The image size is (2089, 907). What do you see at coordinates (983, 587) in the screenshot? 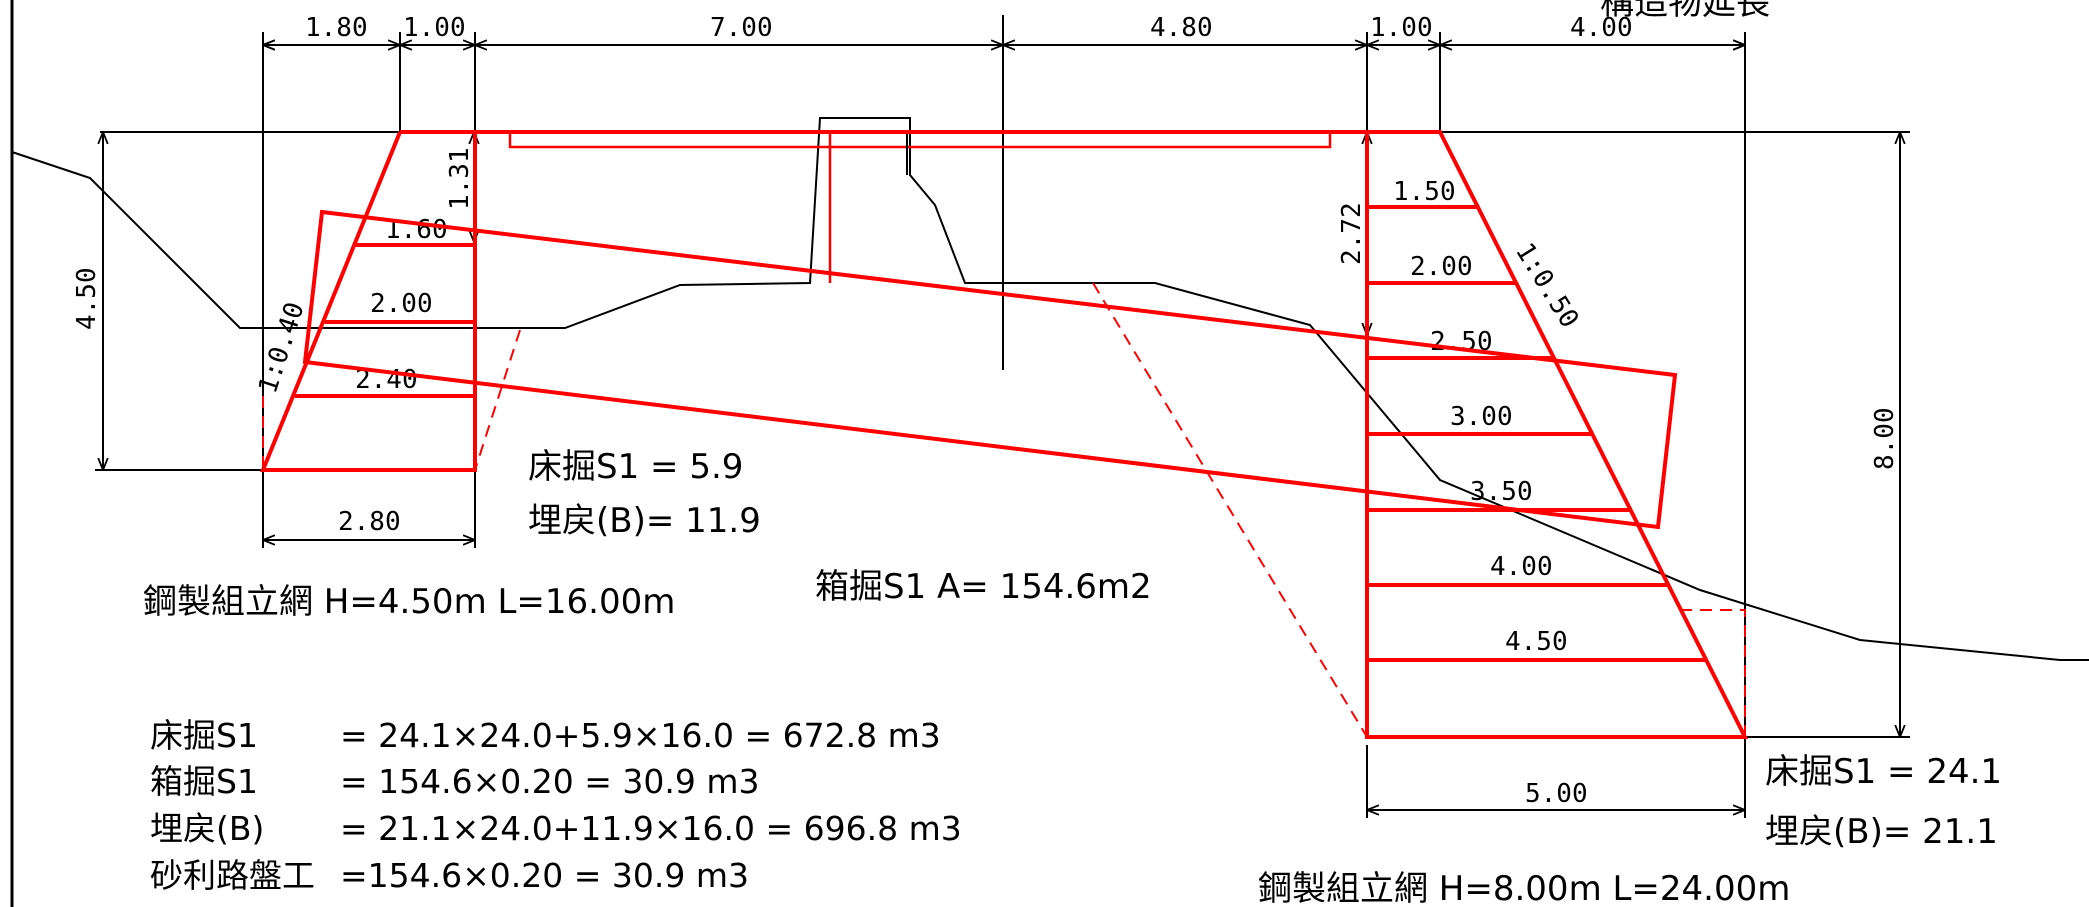
I see `box-excavation-area: 箱掘S1 A= 154.6m2` at bounding box center [983, 587].